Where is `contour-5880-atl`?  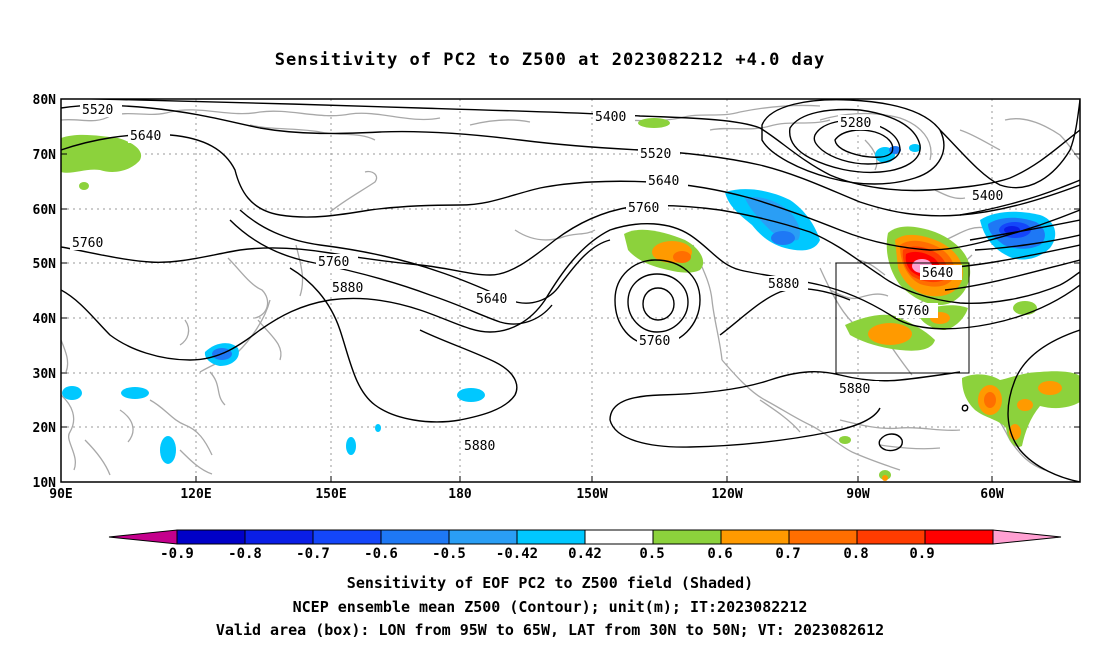 contour-5880-atl is located at coordinates (1043, 405).